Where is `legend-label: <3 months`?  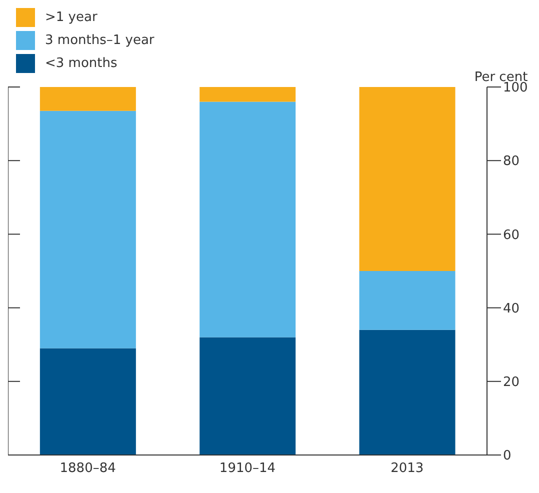 legend-label: <3 months is located at coordinates (81, 63).